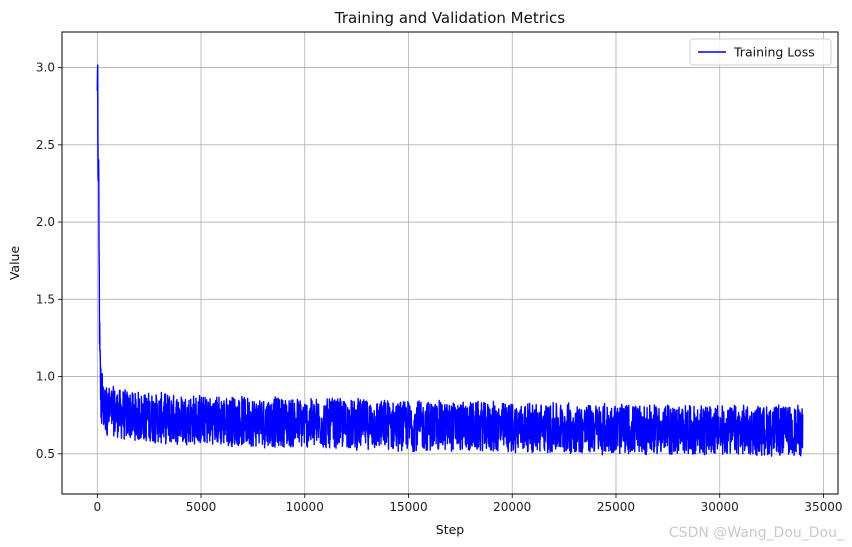 The image size is (852, 547). Describe the element at coordinates (45, 222) in the screenshot. I see `y-tick-label: 2.0` at that location.